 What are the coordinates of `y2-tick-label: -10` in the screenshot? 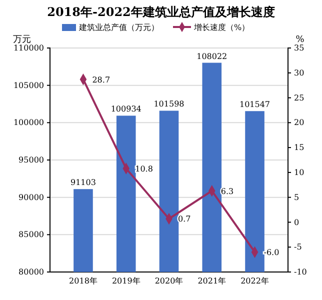 It's located at (300, 272).